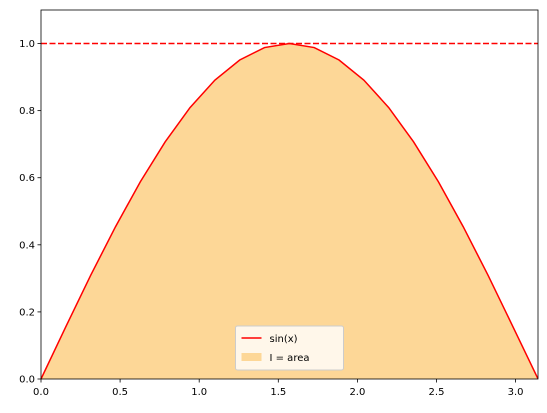 The height and width of the screenshot is (413, 547). I want to click on legend-label: sin(x), so click(284, 339).